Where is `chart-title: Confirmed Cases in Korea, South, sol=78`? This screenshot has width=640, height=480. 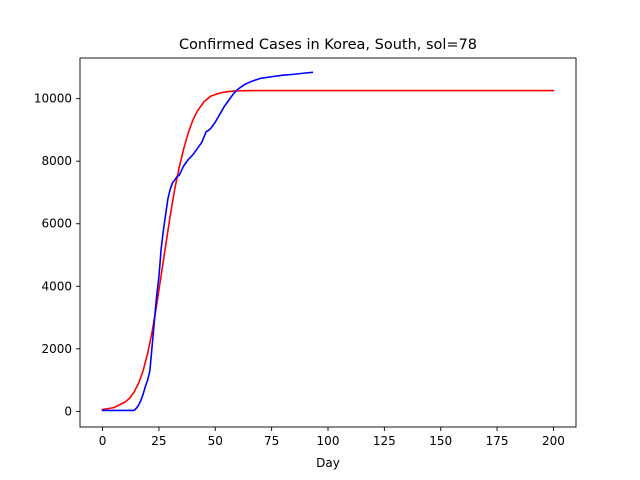
chart-title: Confirmed Cases in Korea, South, sol=78 is located at coordinates (328, 45).